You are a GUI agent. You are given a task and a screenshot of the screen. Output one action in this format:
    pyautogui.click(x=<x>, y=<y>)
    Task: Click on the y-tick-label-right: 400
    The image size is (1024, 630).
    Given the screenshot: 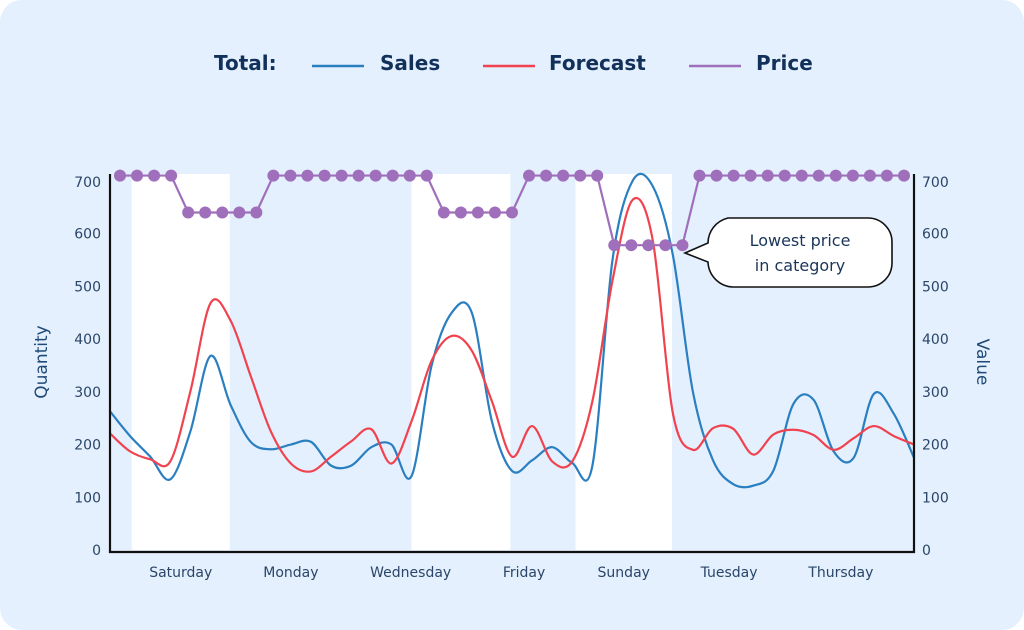 What is the action you would take?
    pyautogui.click(x=935, y=340)
    